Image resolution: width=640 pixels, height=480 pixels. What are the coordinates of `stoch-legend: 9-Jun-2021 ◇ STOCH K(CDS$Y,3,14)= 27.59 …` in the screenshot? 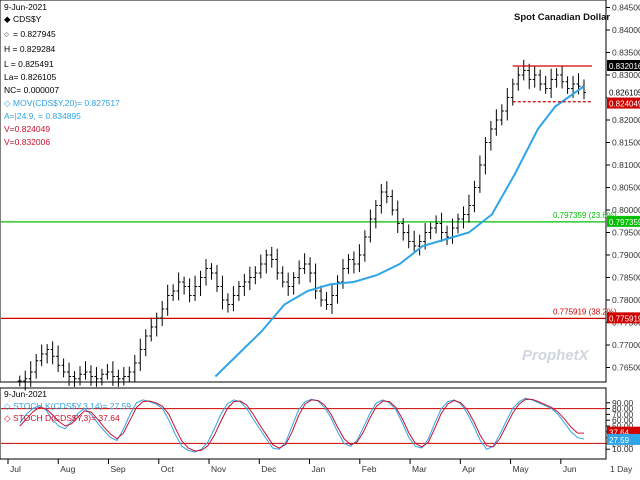 It's located at (67, 406).